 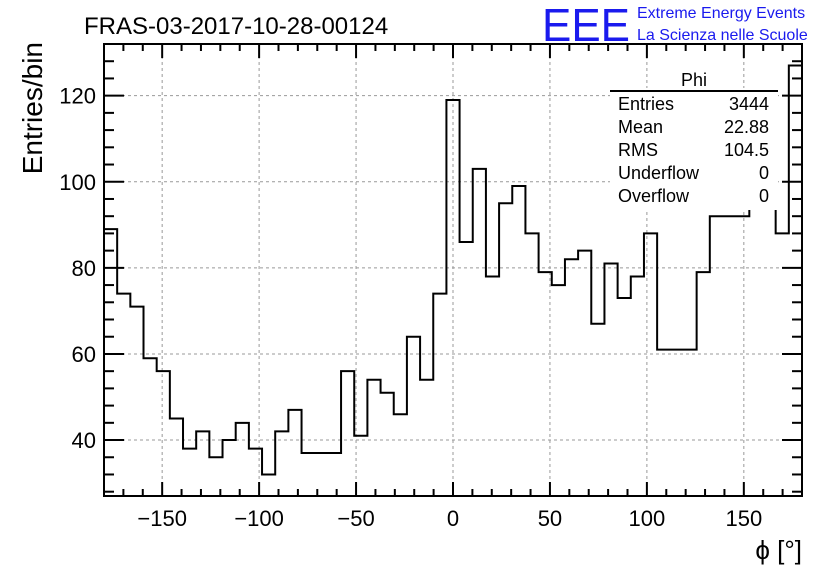 I want to click on x-axis-label: ϕ [°], so click(x=778, y=550).